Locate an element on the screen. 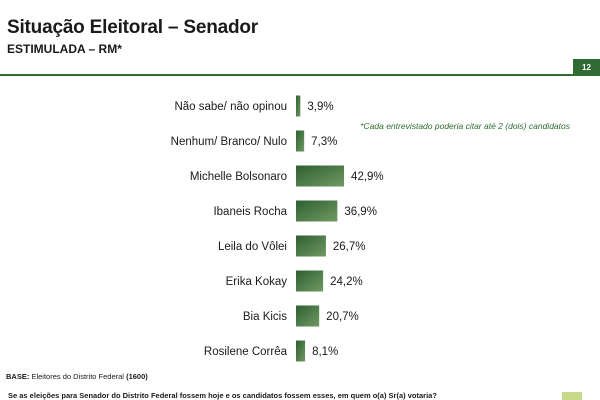  value-label: 20,7% is located at coordinates (342, 317).